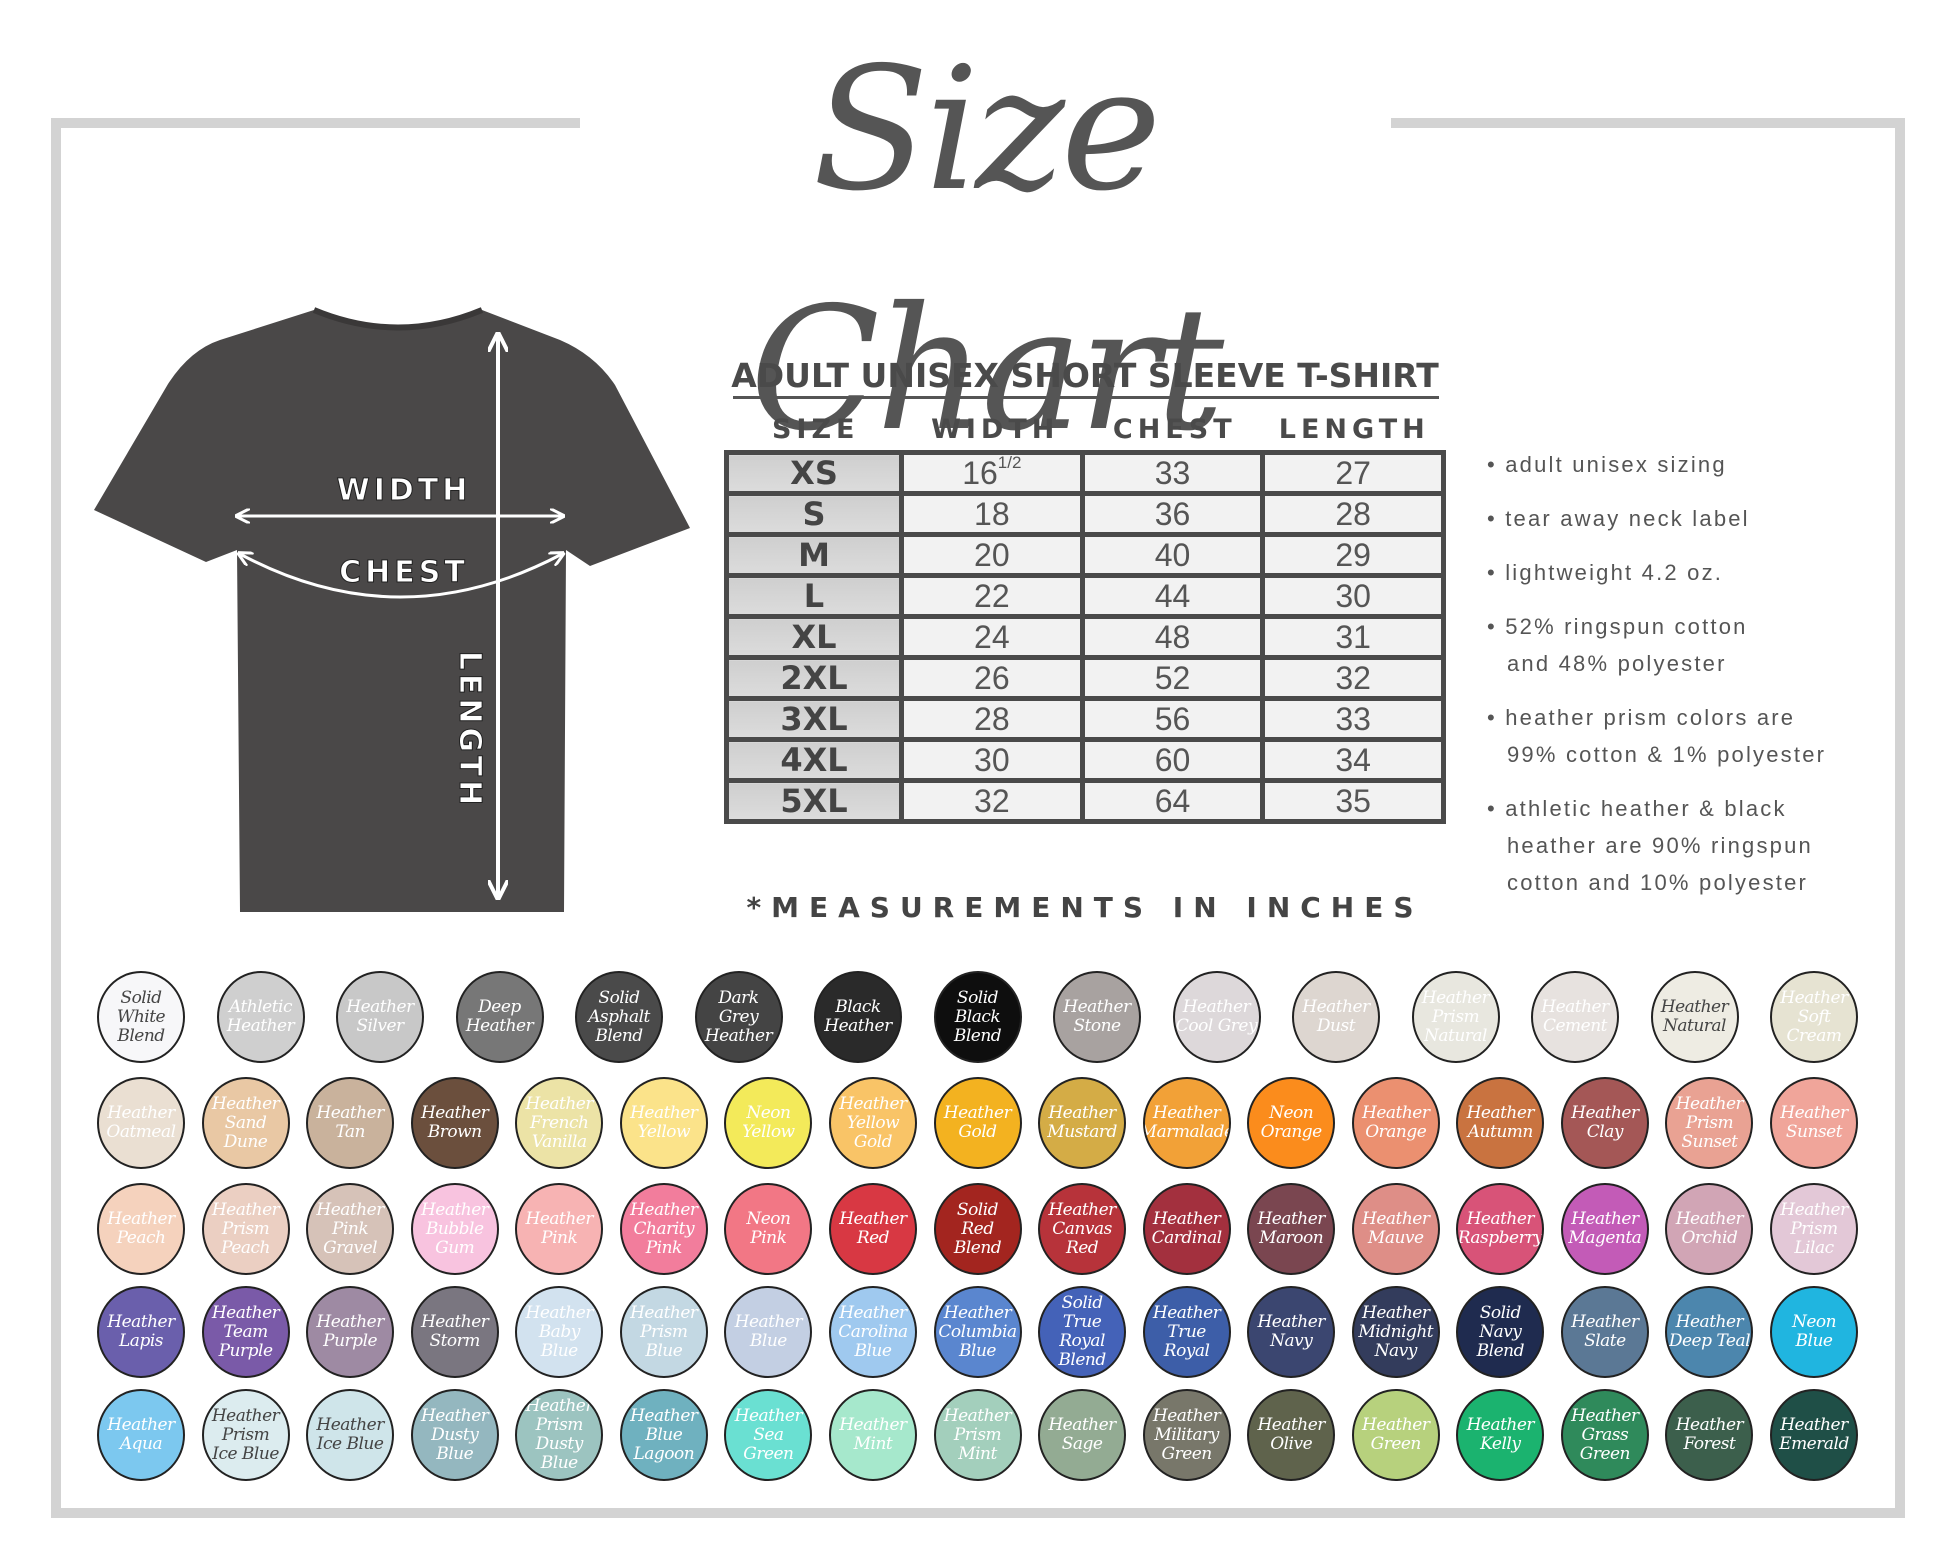 The image size is (1946, 1557). I want to click on cell-value: 26, so click(992, 678).